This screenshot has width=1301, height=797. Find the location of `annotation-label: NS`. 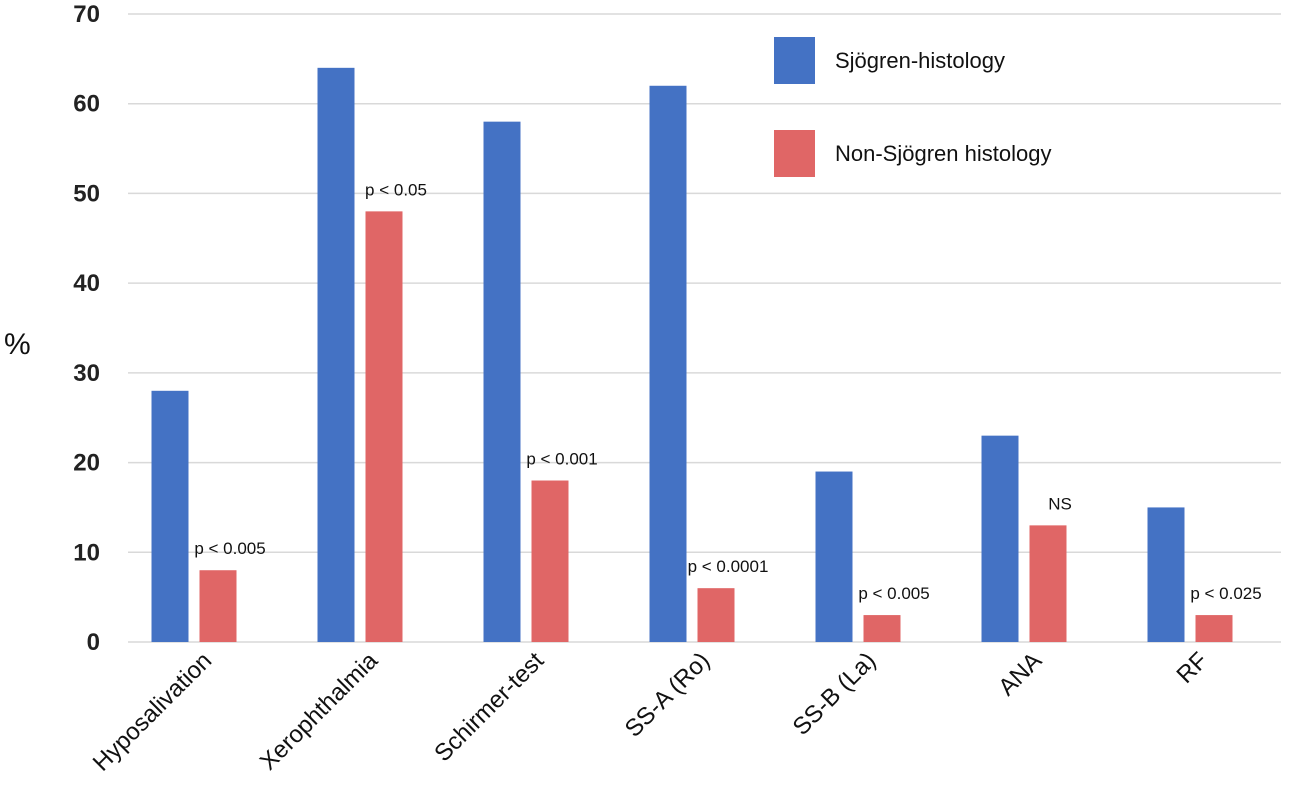

annotation-label: NS is located at coordinates (1060, 503).